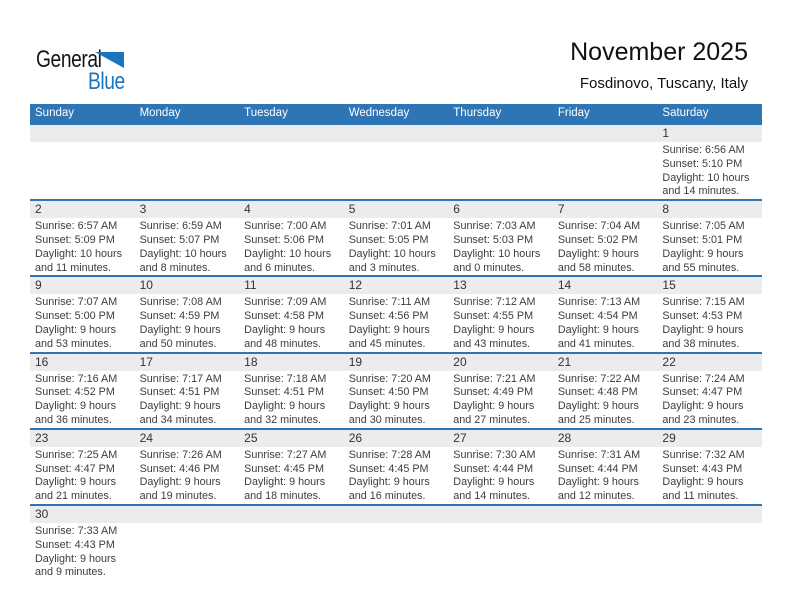  Describe the element at coordinates (69, 59) in the screenshot. I see `logo-text-general: General` at that location.